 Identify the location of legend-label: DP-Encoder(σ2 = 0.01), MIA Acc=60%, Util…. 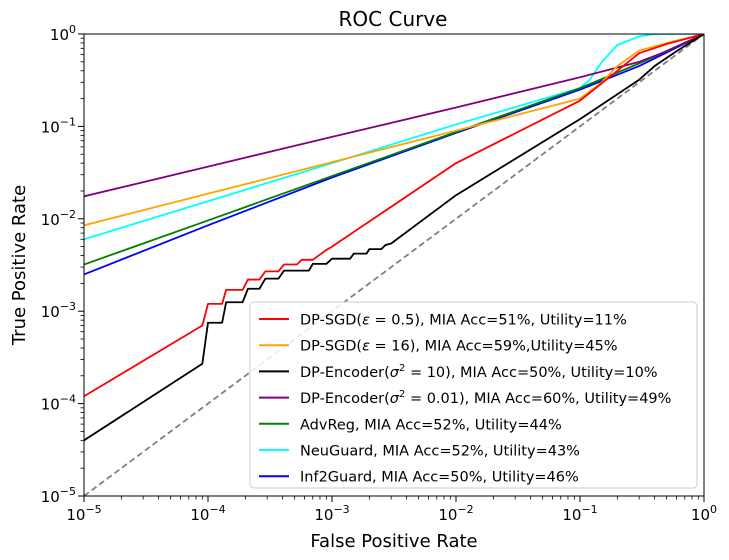
(485, 398).